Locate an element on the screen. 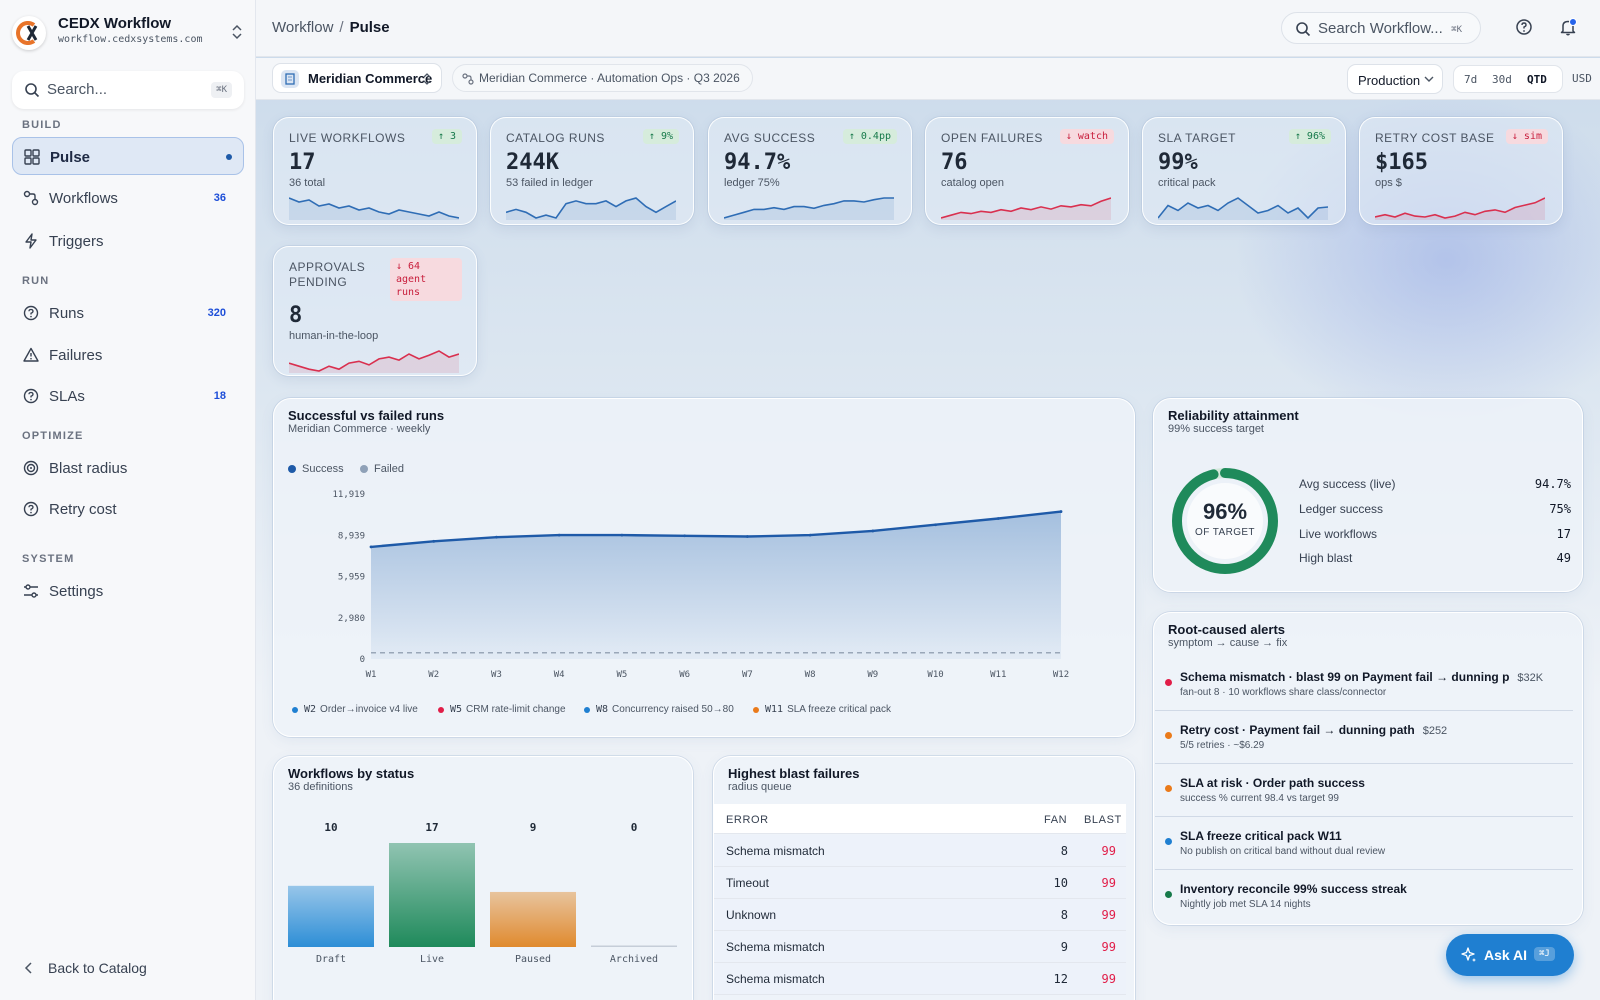 The width and height of the screenshot is (1600, 1000). section-run: RUN is located at coordinates (36, 281).